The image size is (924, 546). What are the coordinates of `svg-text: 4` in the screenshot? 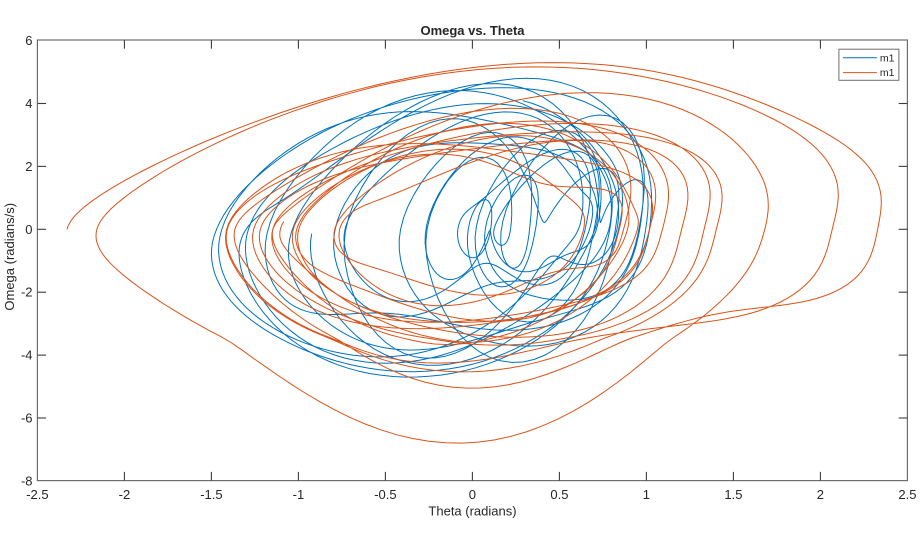 It's located at (28, 103).